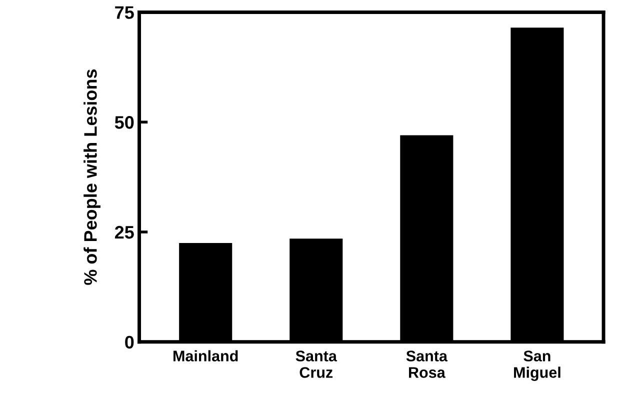  What do you see at coordinates (537, 365) in the screenshot?
I see `x-tick-label: San Miguel` at bounding box center [537, 365].